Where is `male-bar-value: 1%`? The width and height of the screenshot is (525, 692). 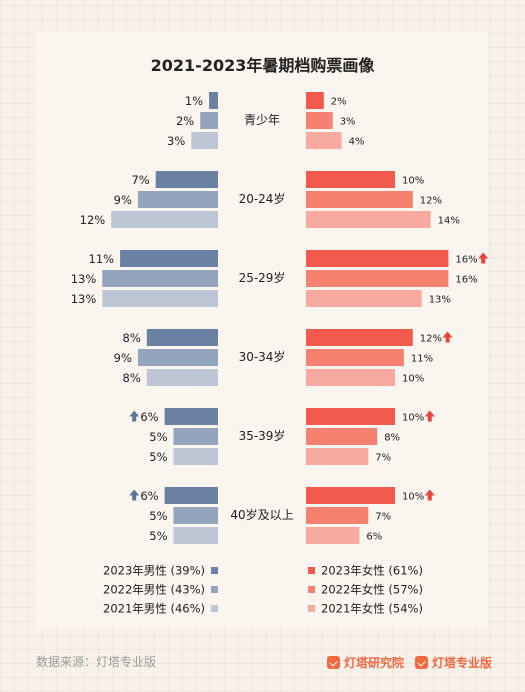
male-bar-value: 1% is located at coordinates (194, 101).